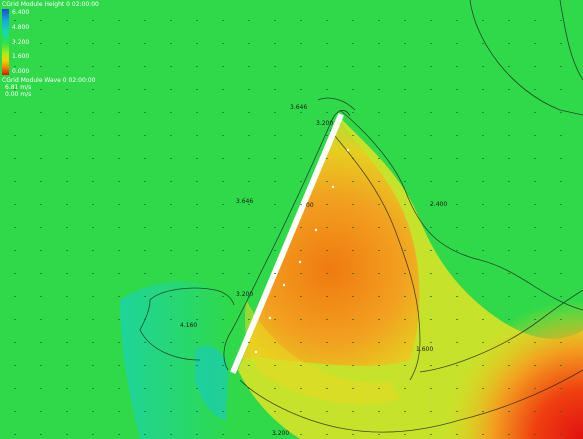  Describe the element at coordinates (481, 359) in the screenshot. I see `corner-hot-zone` at that location.